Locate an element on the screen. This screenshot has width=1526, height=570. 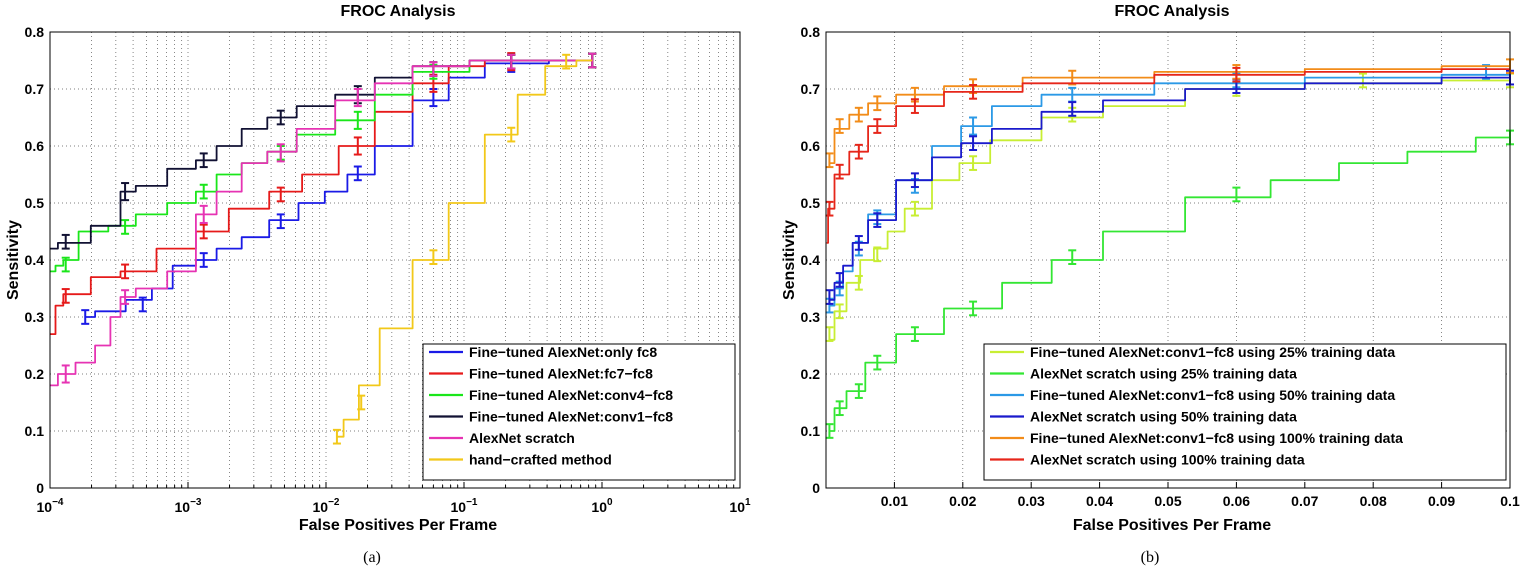
chart-b-caption: (b) is located at coordinates (1150, 557).